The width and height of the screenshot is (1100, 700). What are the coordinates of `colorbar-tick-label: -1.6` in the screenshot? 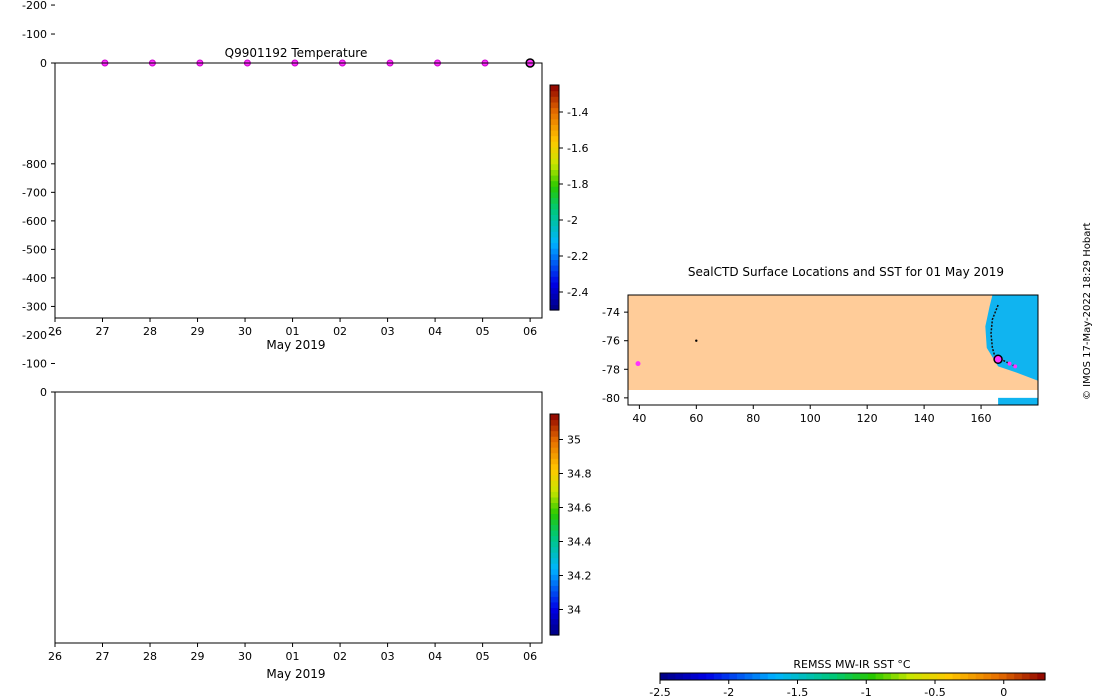 It's located at (577, 148).